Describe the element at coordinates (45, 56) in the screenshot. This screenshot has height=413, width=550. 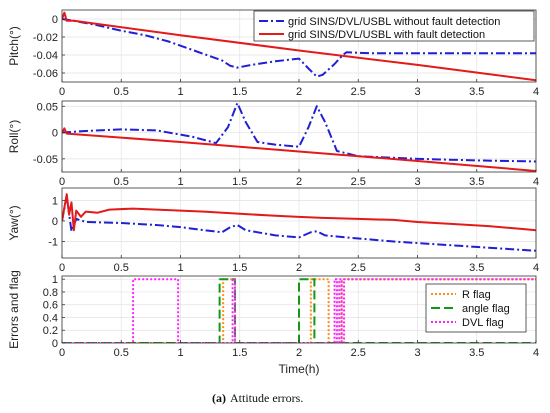
I see `y-tick-label: -0.04` at that location.